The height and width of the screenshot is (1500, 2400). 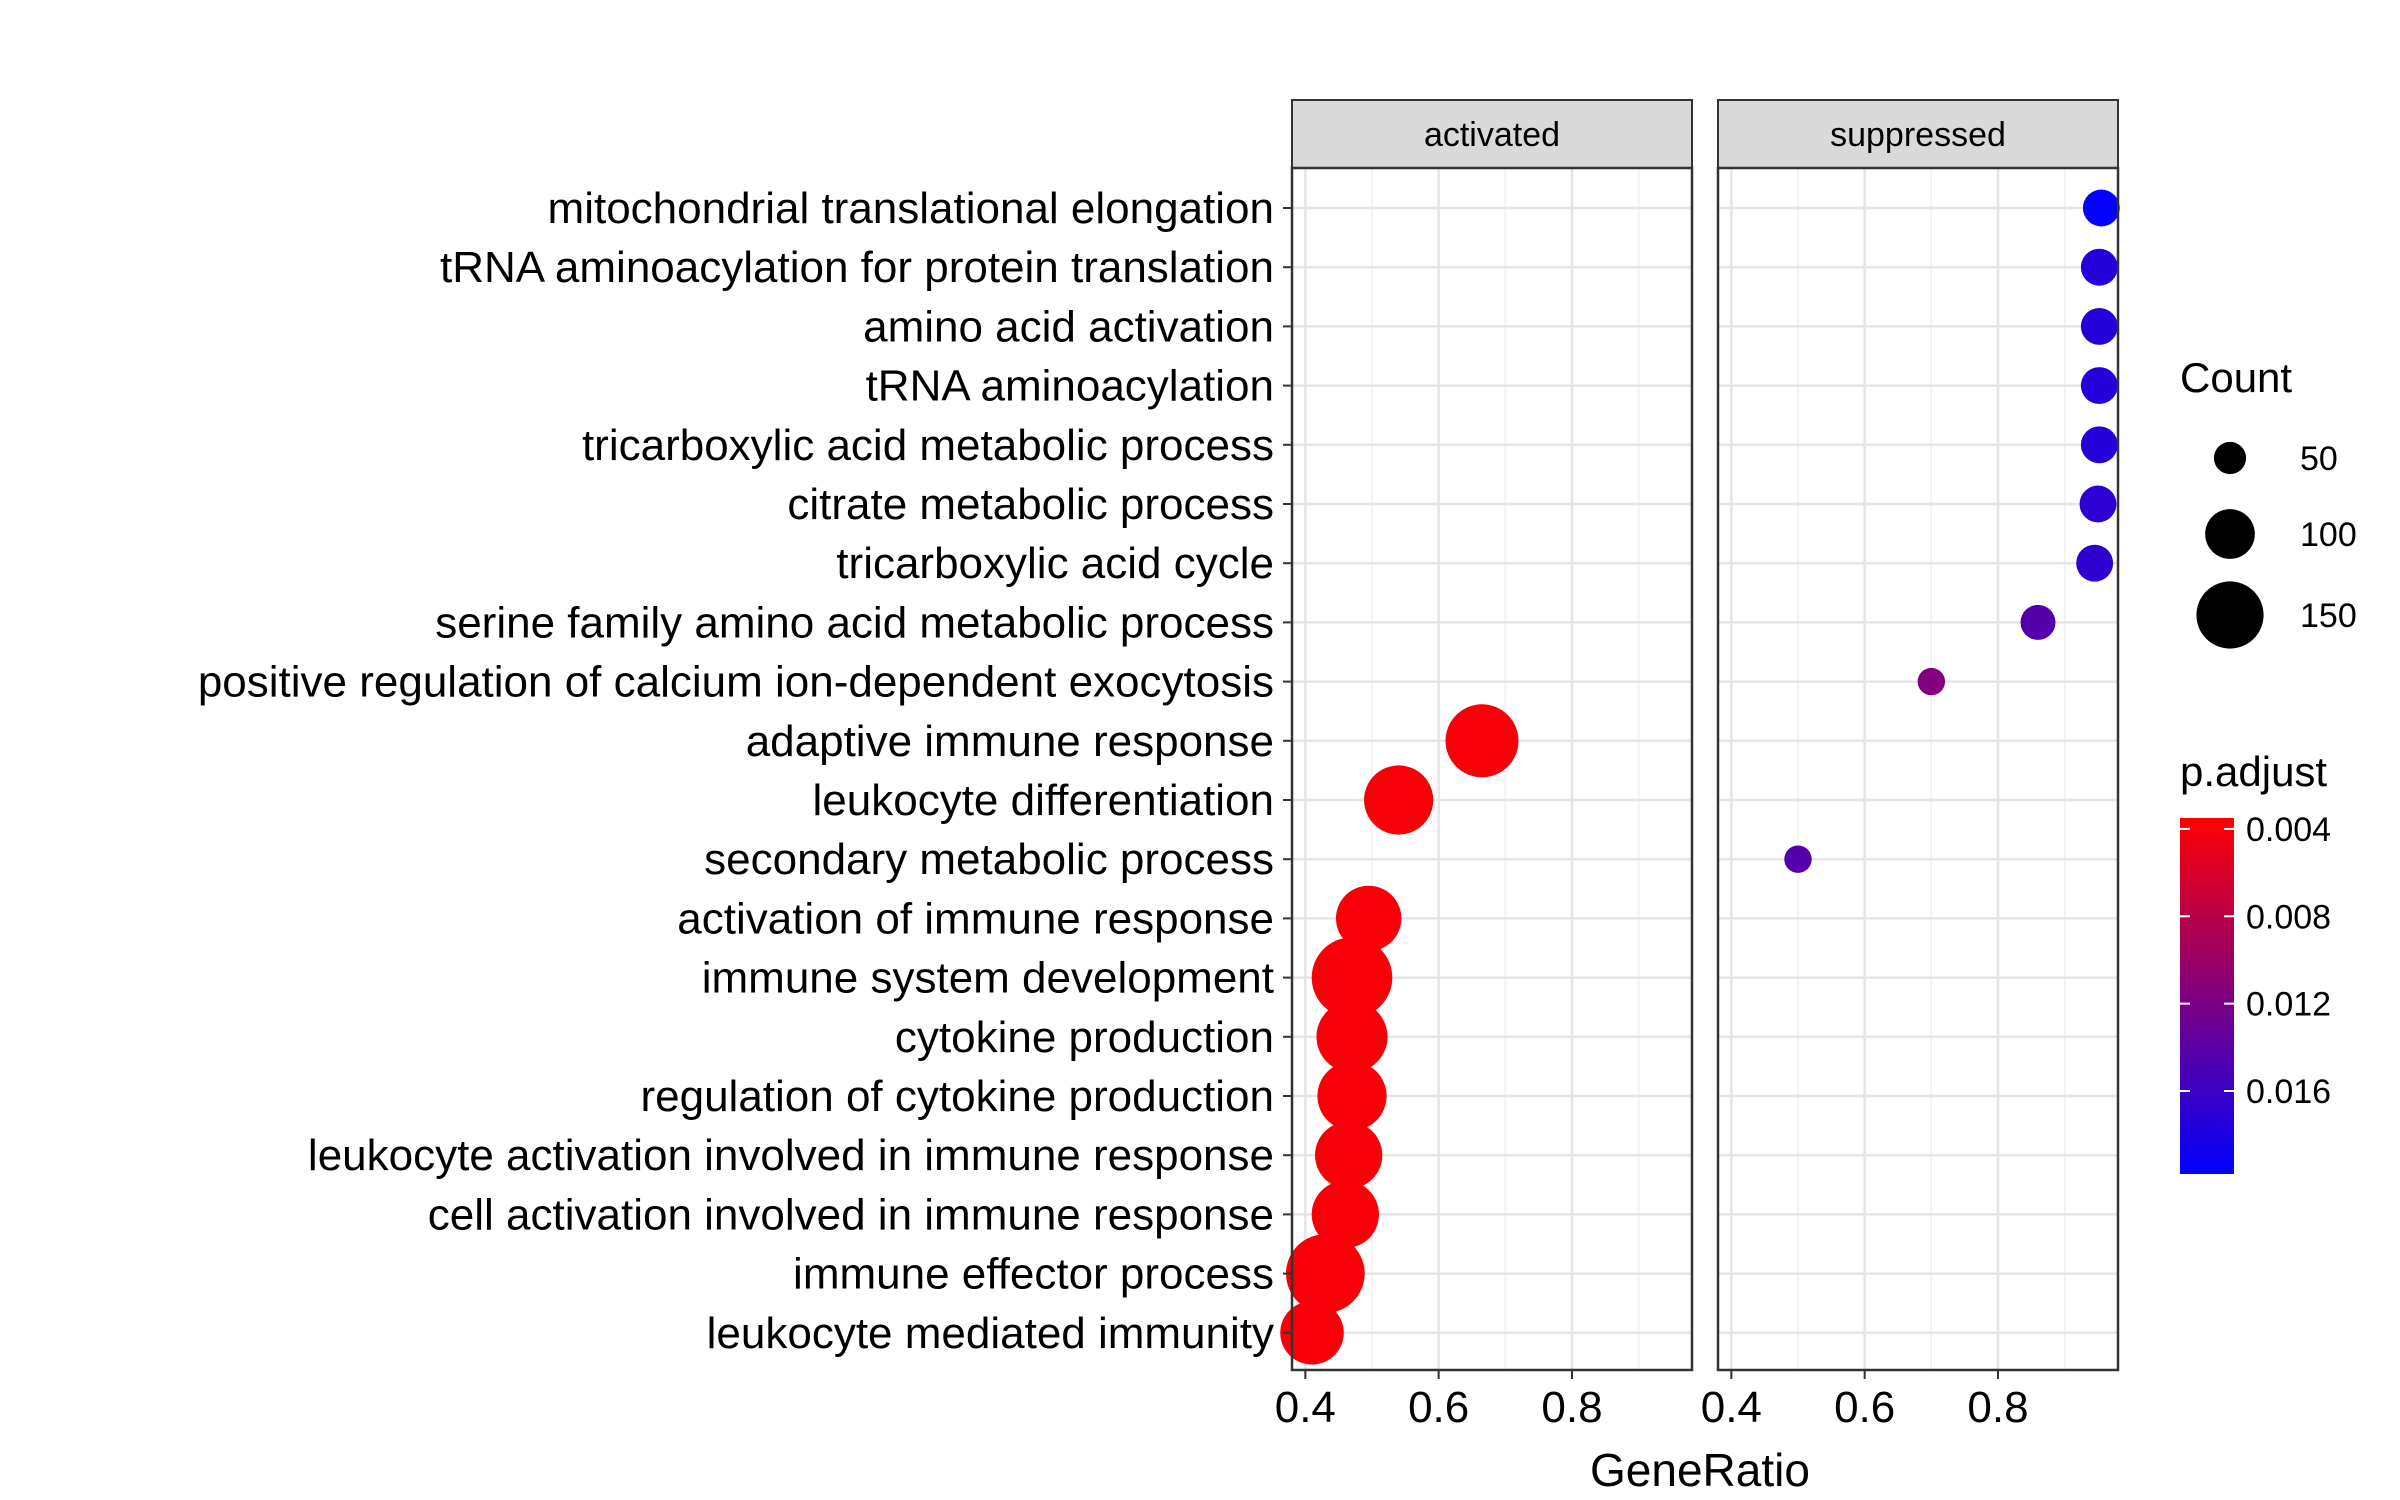 I want to click on term-label: adaptive immune response, so click(x=1010, y=741).